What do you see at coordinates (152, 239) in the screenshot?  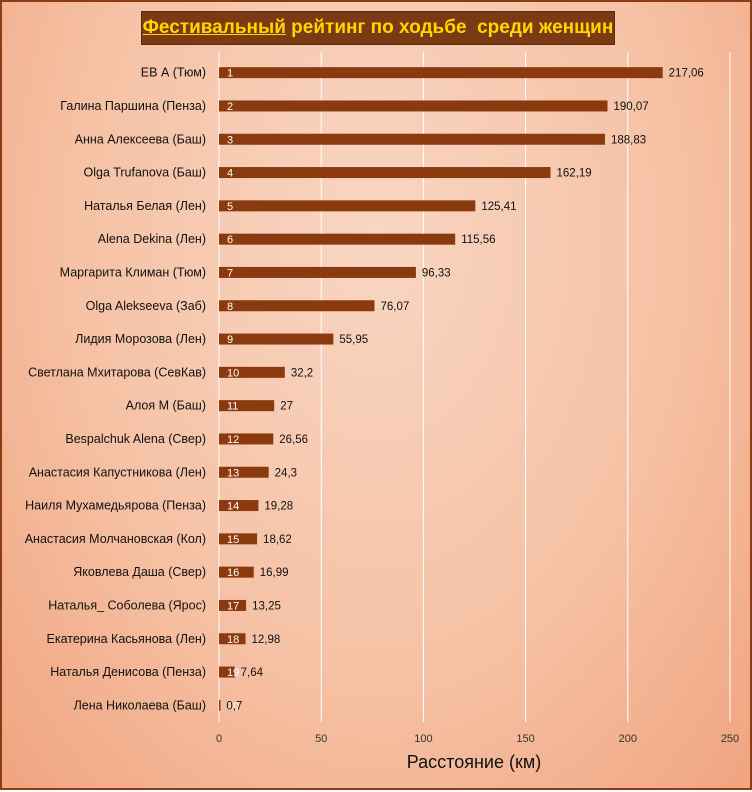 I see `category-label: Alena Dekina (Лен)` at bounding box center [152, 239].